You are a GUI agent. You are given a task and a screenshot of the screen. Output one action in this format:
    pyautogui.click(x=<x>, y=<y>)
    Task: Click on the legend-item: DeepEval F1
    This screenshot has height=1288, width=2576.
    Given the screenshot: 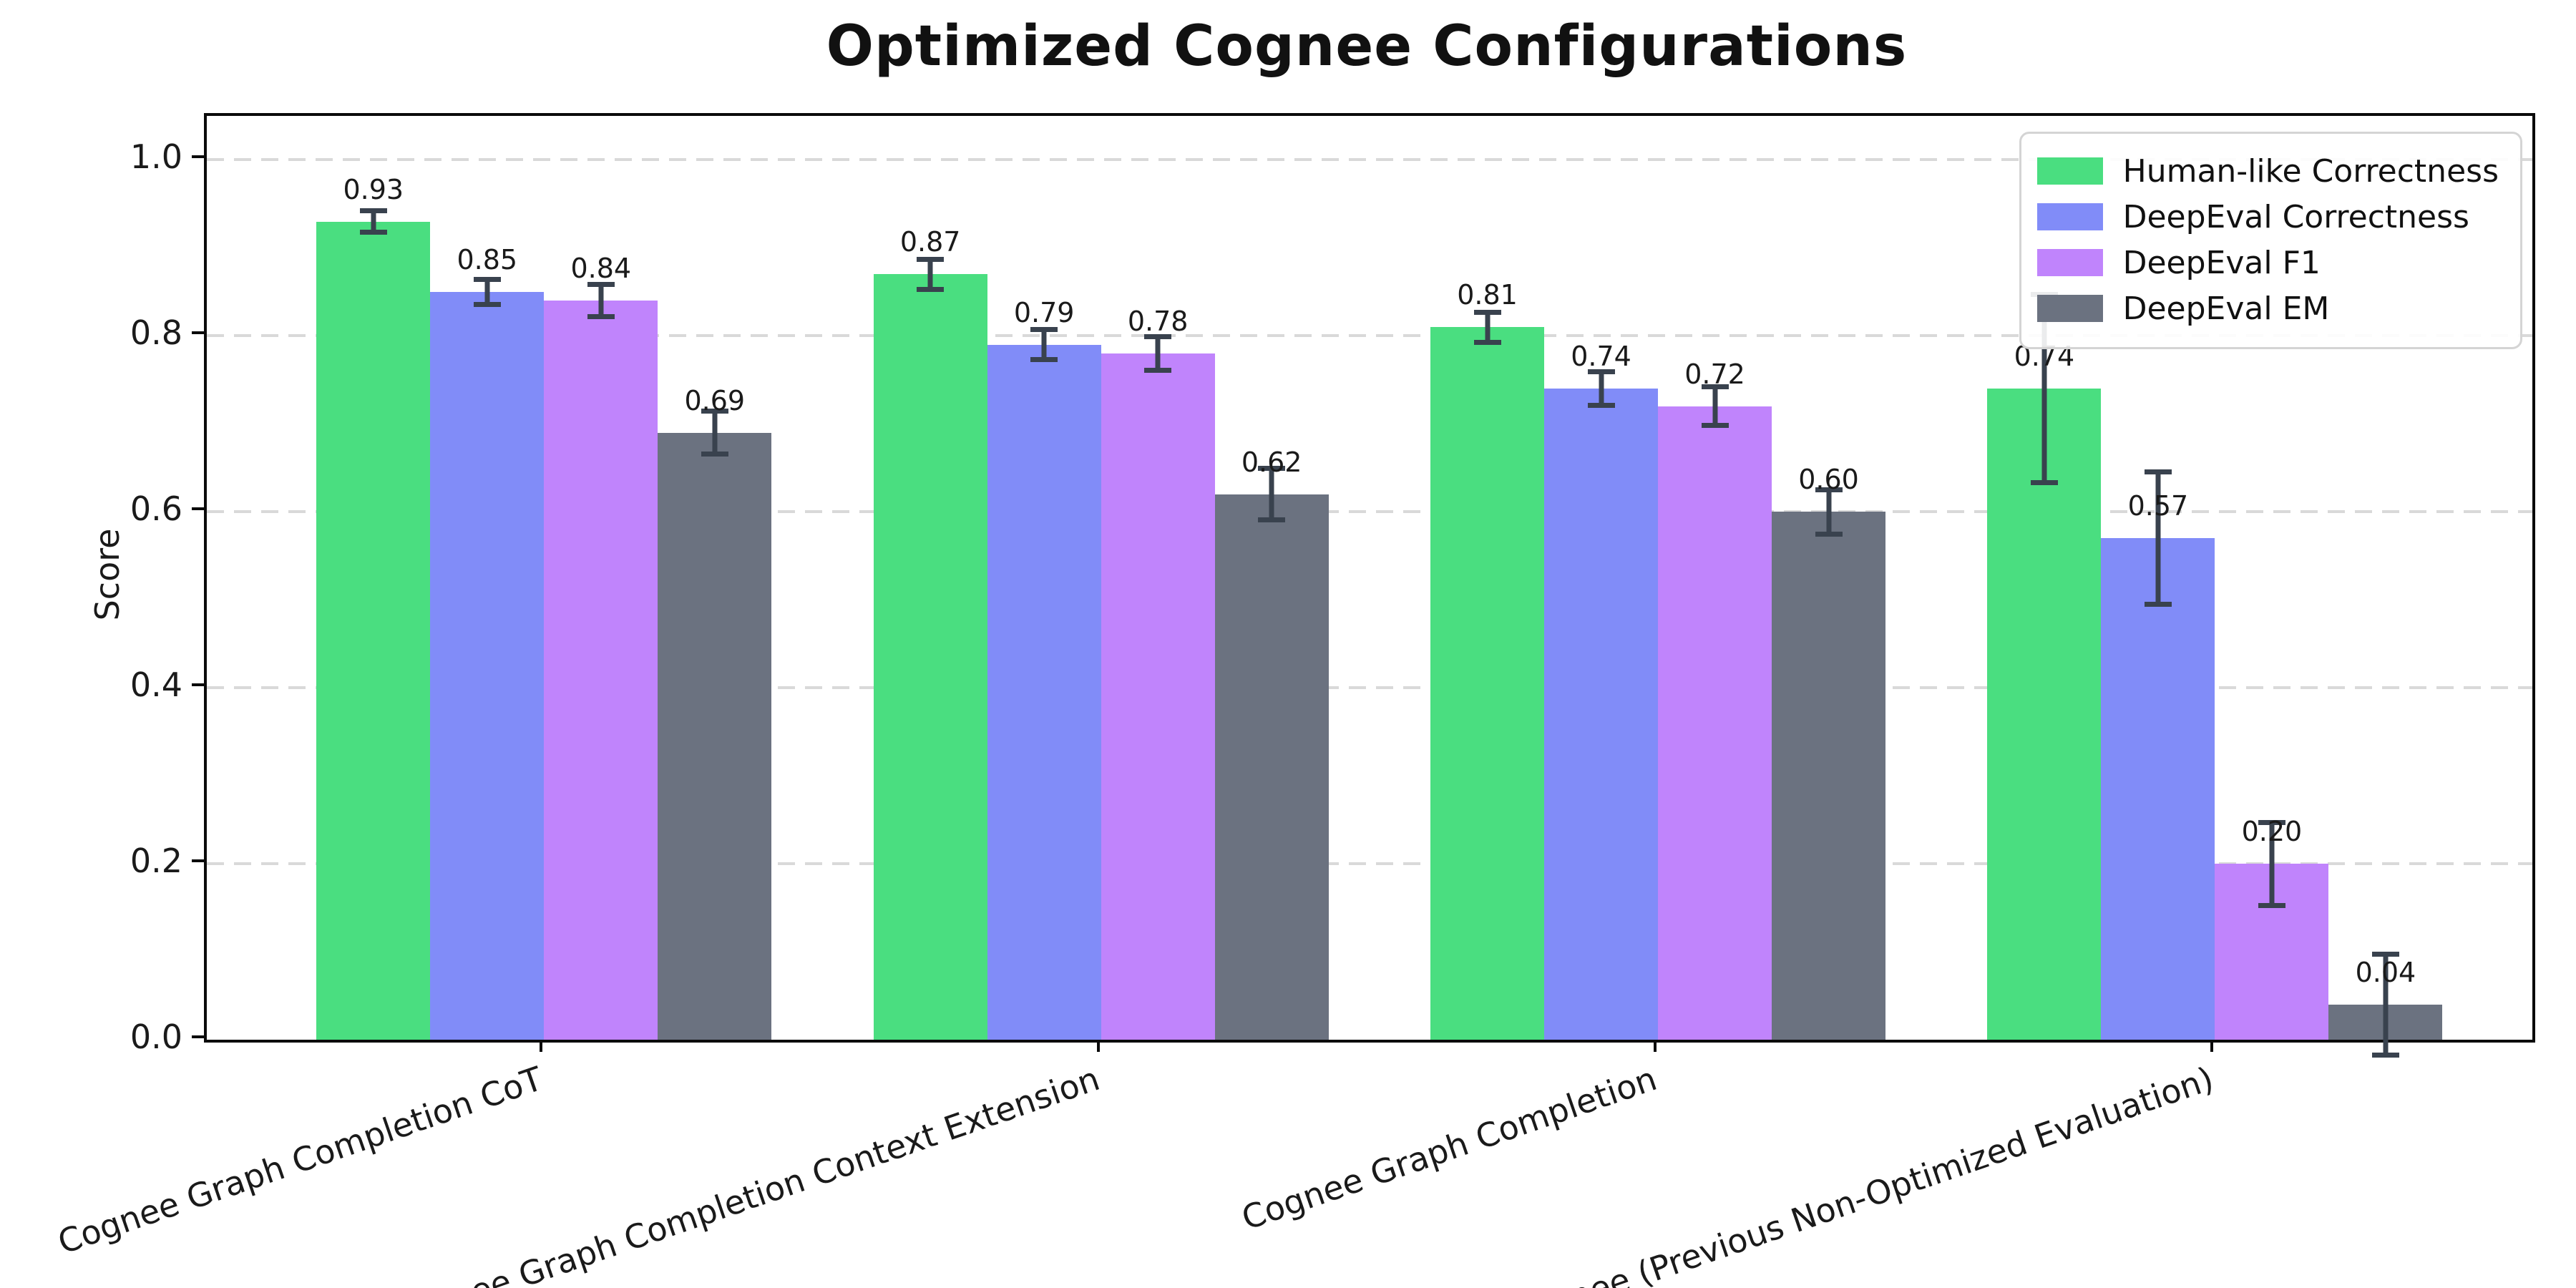 What is the action you would take?
    pyautogui.click(x=2267, y=263)
    